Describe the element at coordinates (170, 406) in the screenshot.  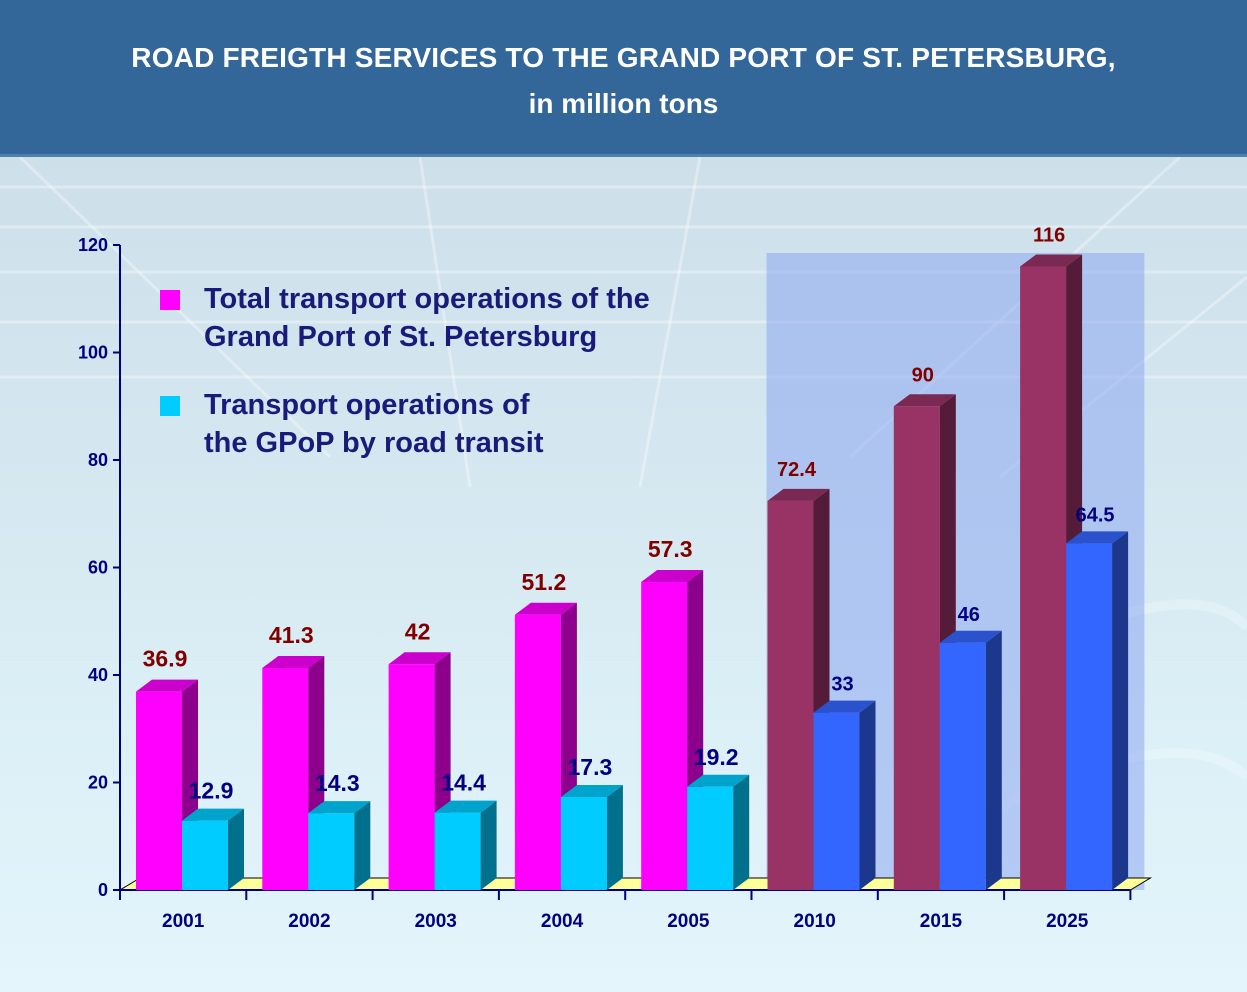
I see `legend-swatch-transit` at that location.